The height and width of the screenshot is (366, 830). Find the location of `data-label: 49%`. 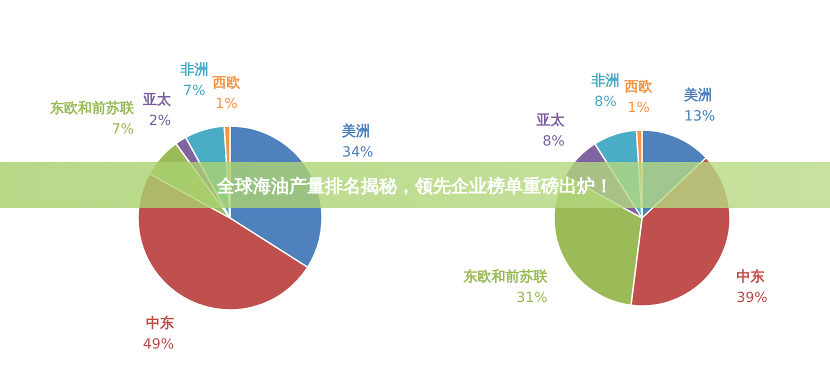

data-label: 49% is located at coordinates (158, 344).